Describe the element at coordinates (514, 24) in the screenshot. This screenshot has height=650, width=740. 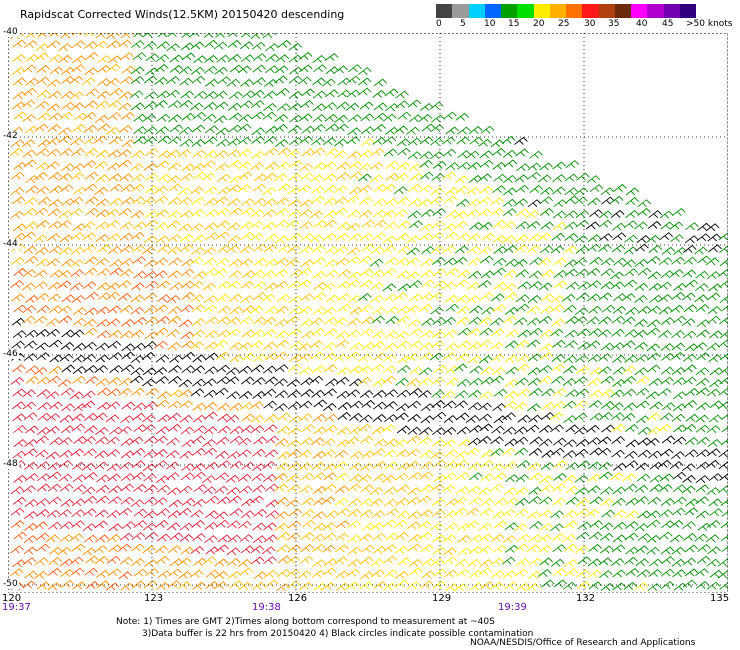
I see `legend-label: 15` at that location.